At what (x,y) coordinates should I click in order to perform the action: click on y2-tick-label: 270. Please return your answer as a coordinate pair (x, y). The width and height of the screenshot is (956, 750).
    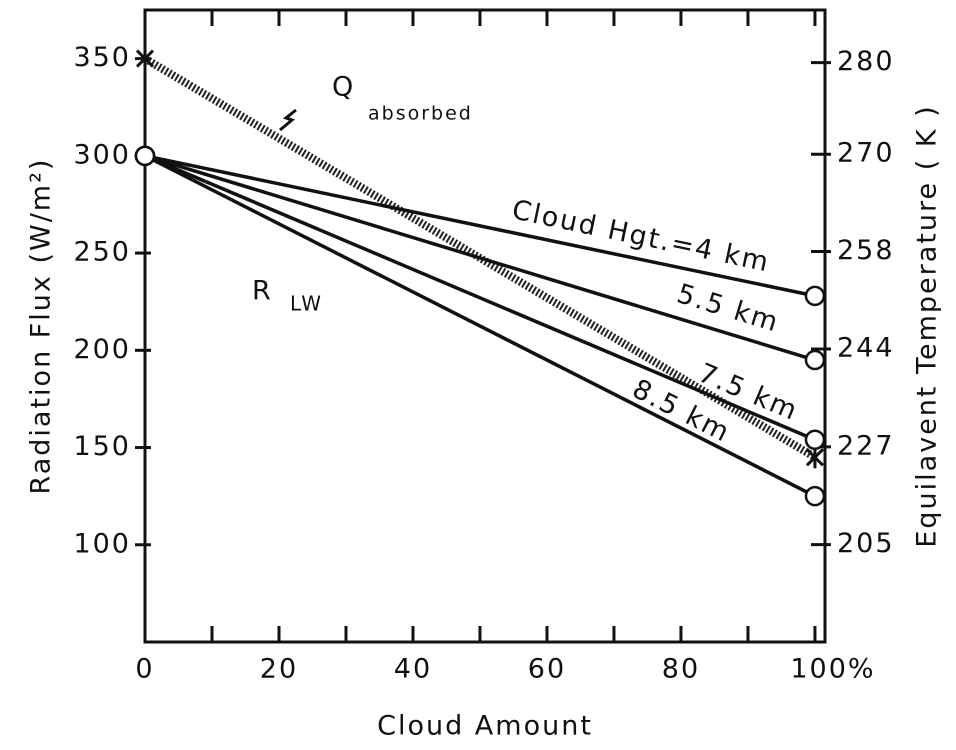
    Looking at the image, I should click on (866, 153).